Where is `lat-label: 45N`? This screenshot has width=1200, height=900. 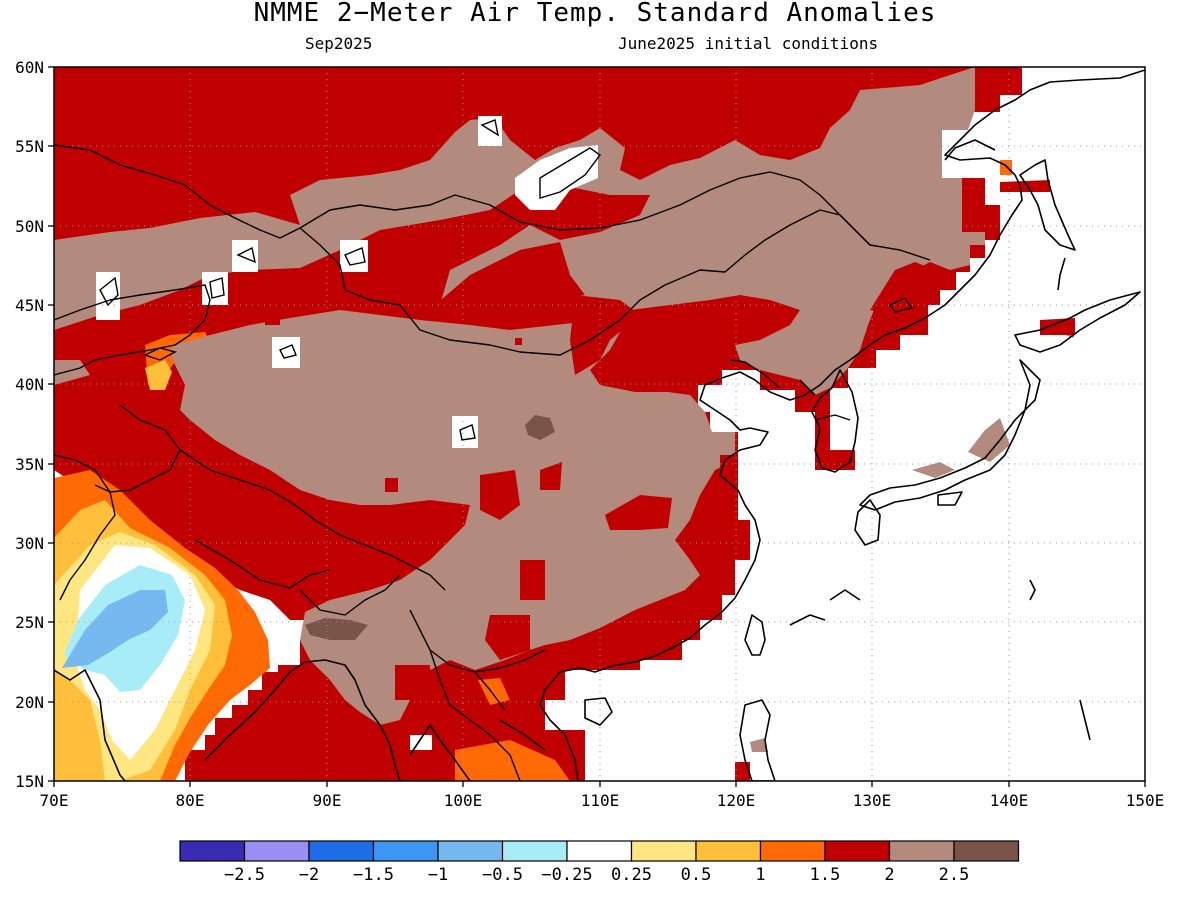
lat-label: 45N is located at coordinates (29, 305).